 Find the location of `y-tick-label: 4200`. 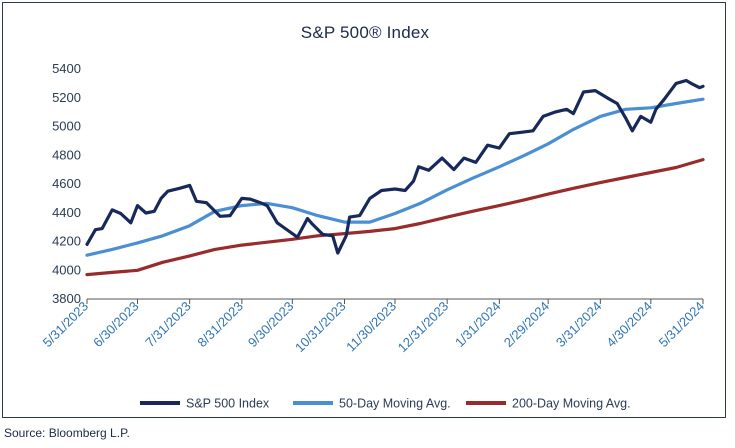

y-tick-label: 4200 is located at coordinates (66, 241).